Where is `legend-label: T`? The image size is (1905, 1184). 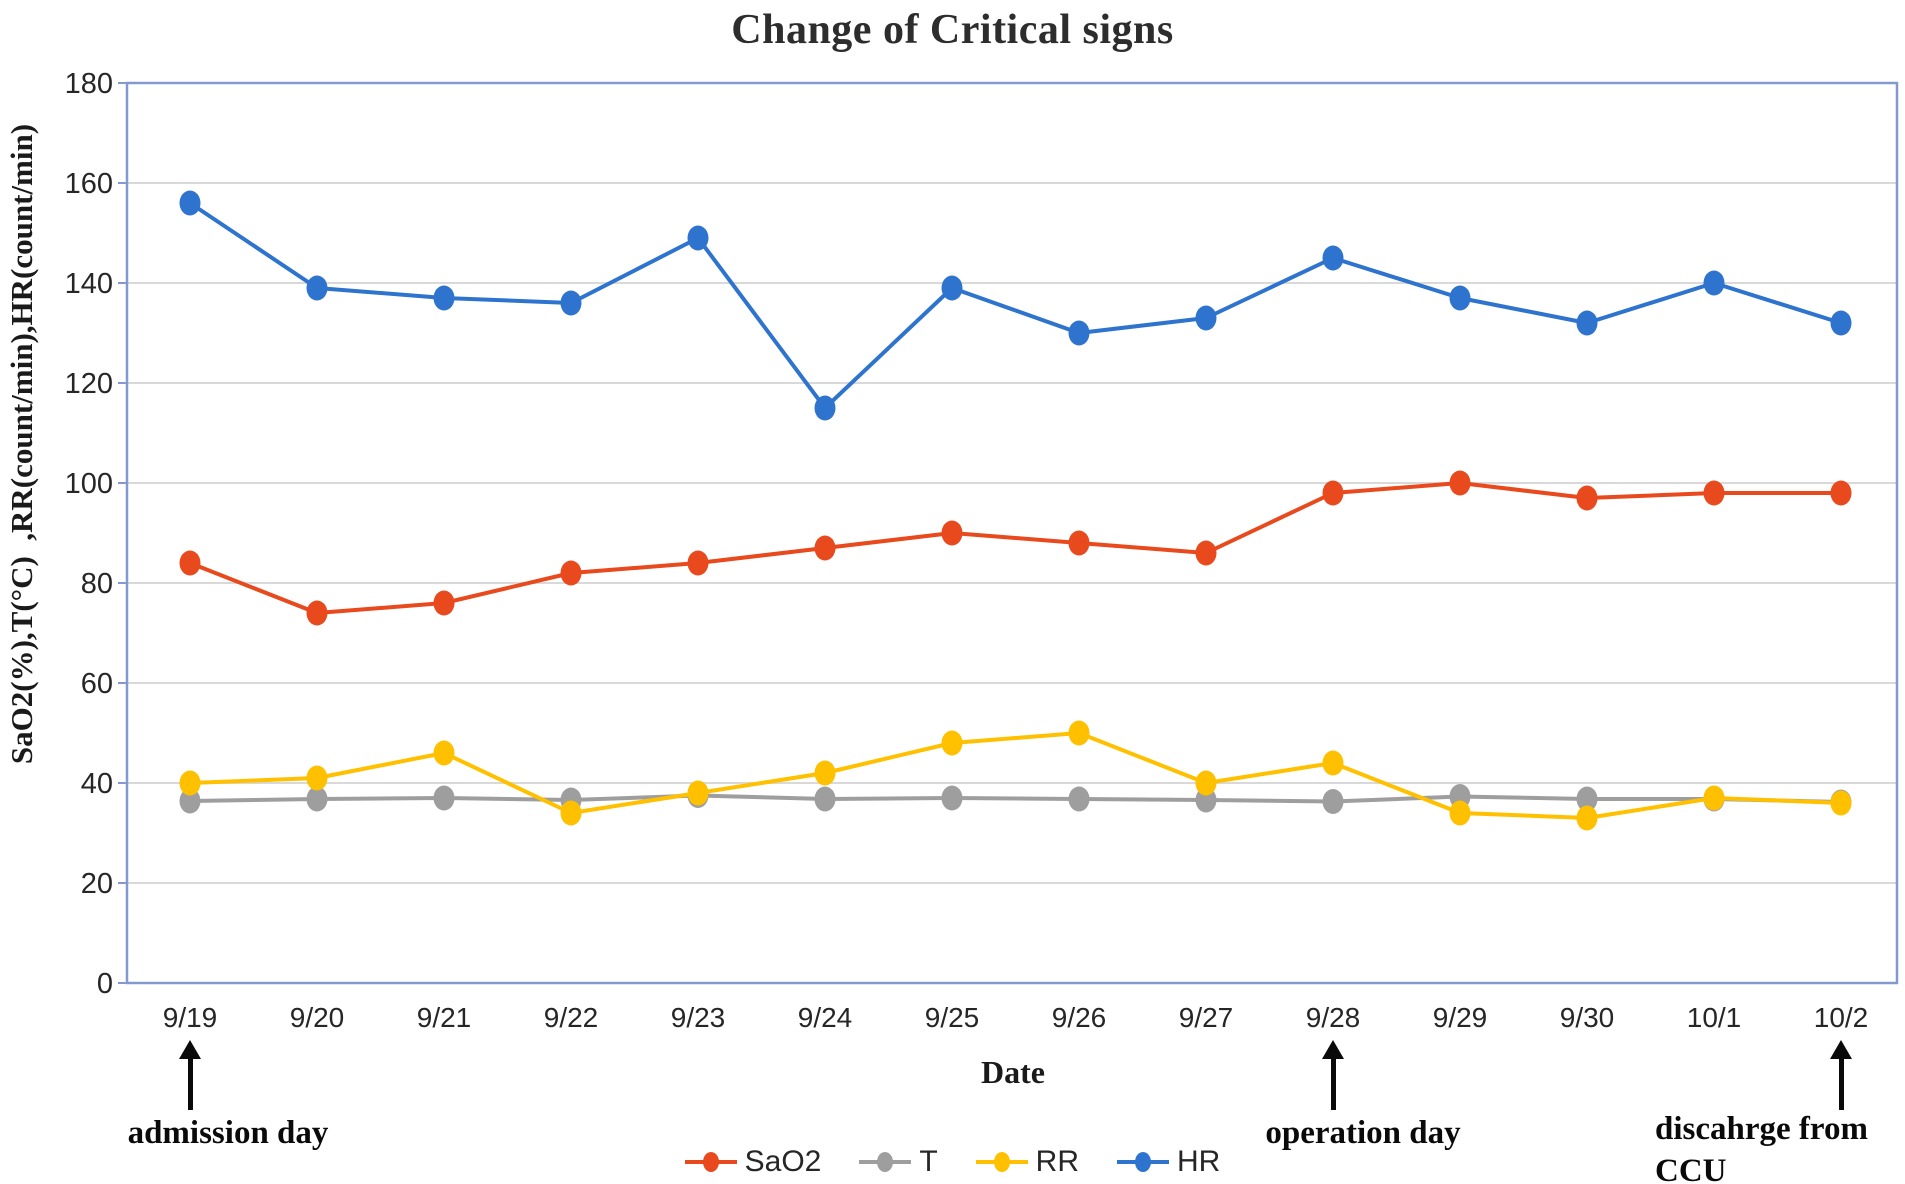 legend-label: T is located at coordinates (928, 1161).